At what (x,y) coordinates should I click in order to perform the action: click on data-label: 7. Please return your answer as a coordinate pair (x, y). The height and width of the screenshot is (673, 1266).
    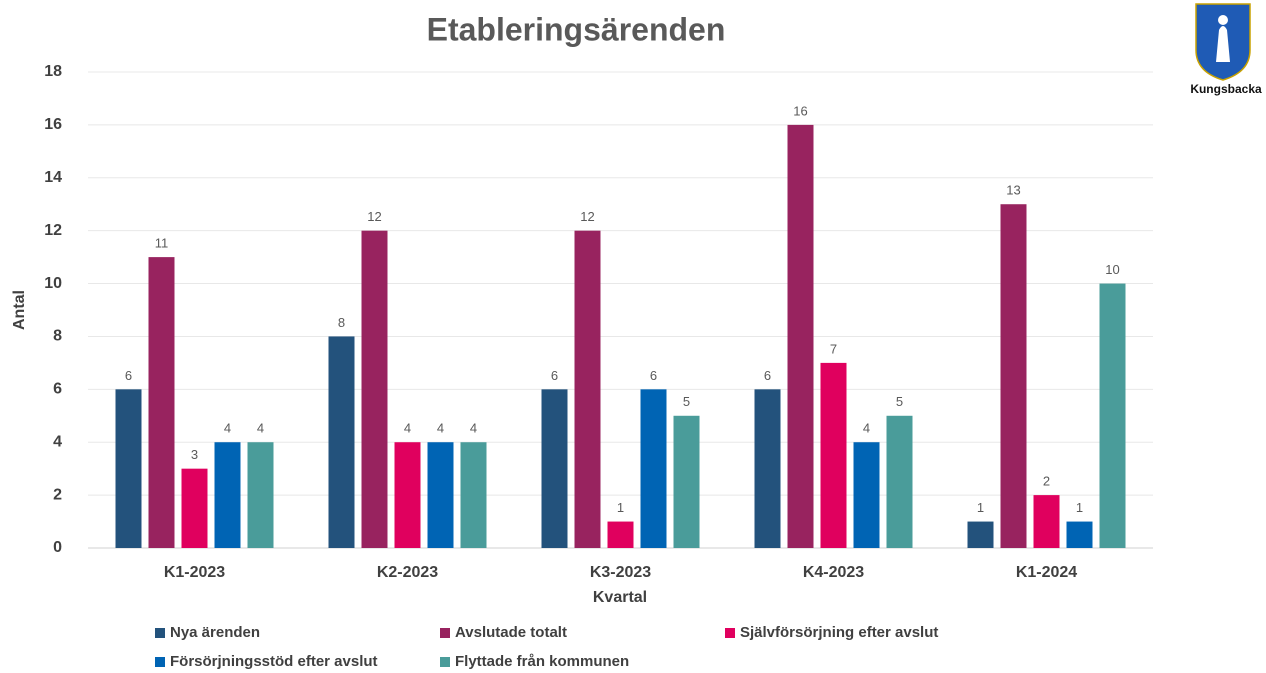
    Looking at the image, I should click on (833, 348).